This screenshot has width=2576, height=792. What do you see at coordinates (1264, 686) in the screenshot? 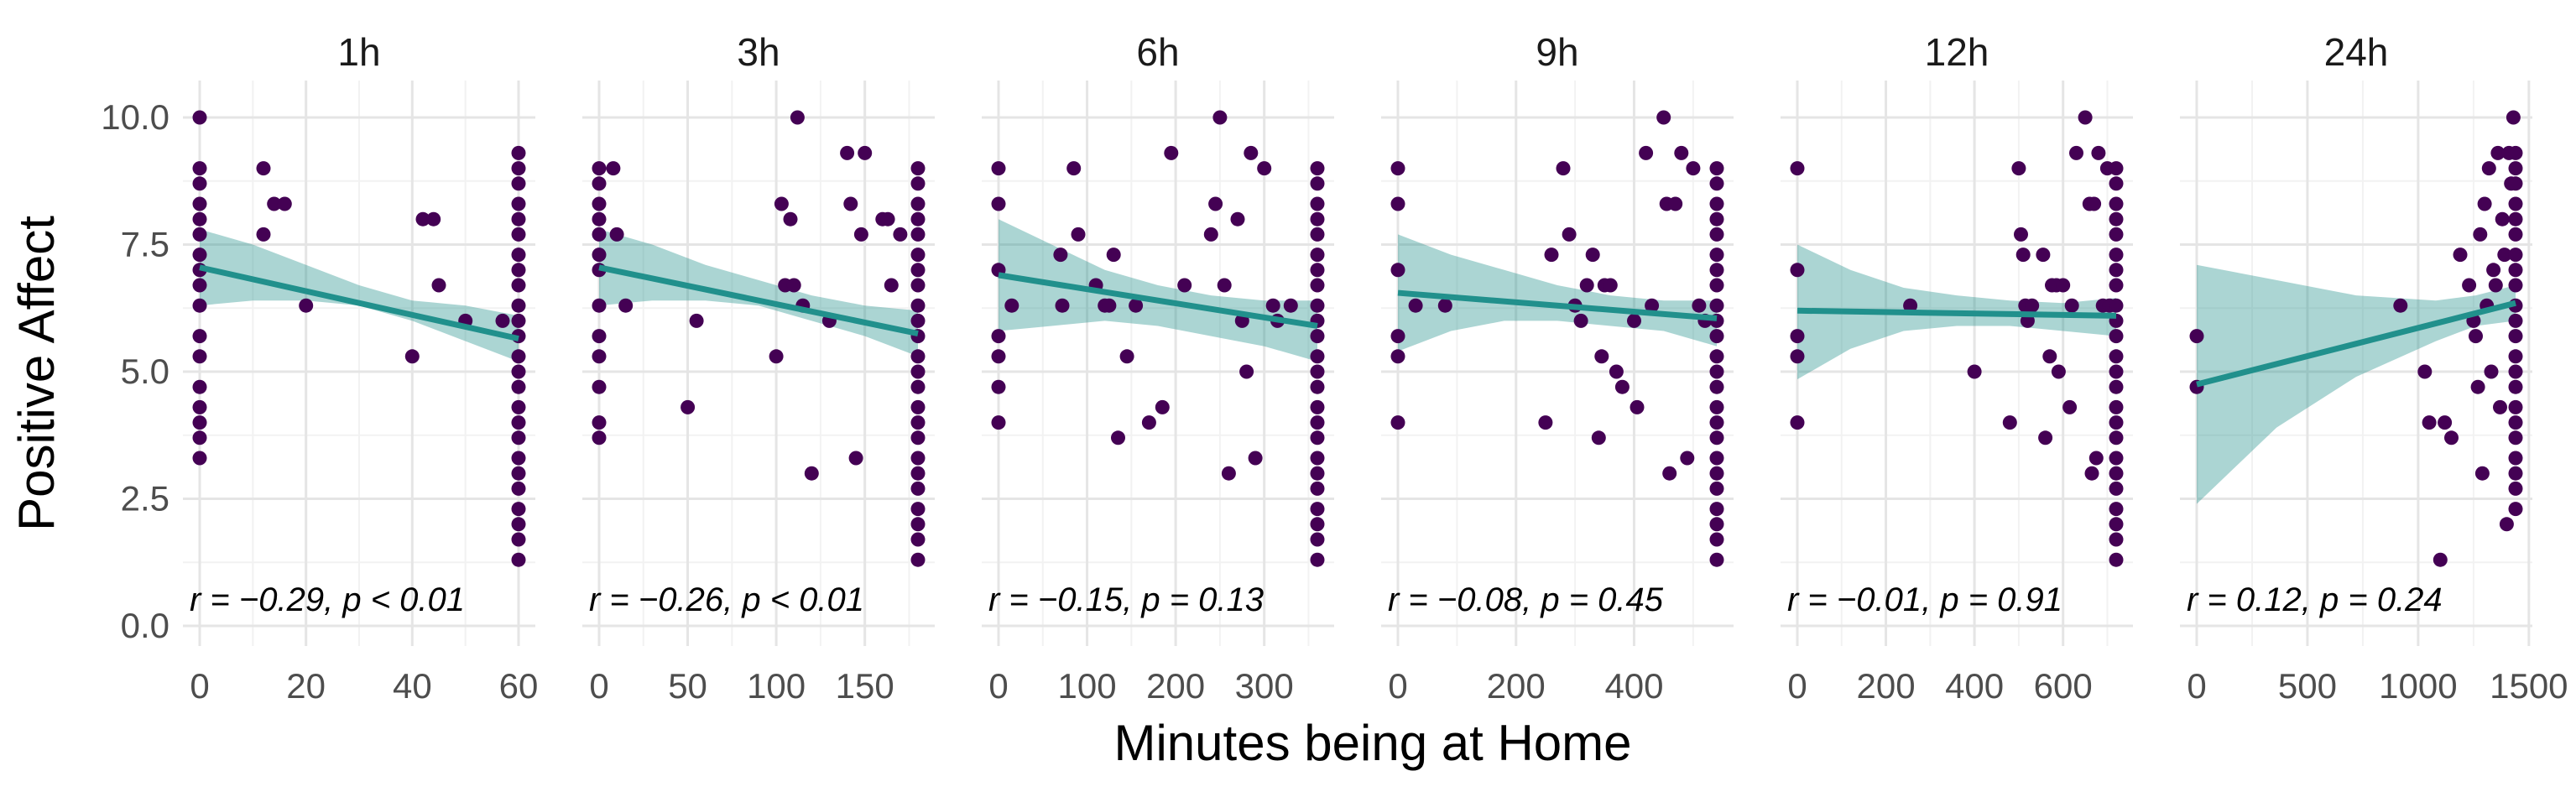
I see `x-tick-label: 300` at bounding box center [1264, 686].